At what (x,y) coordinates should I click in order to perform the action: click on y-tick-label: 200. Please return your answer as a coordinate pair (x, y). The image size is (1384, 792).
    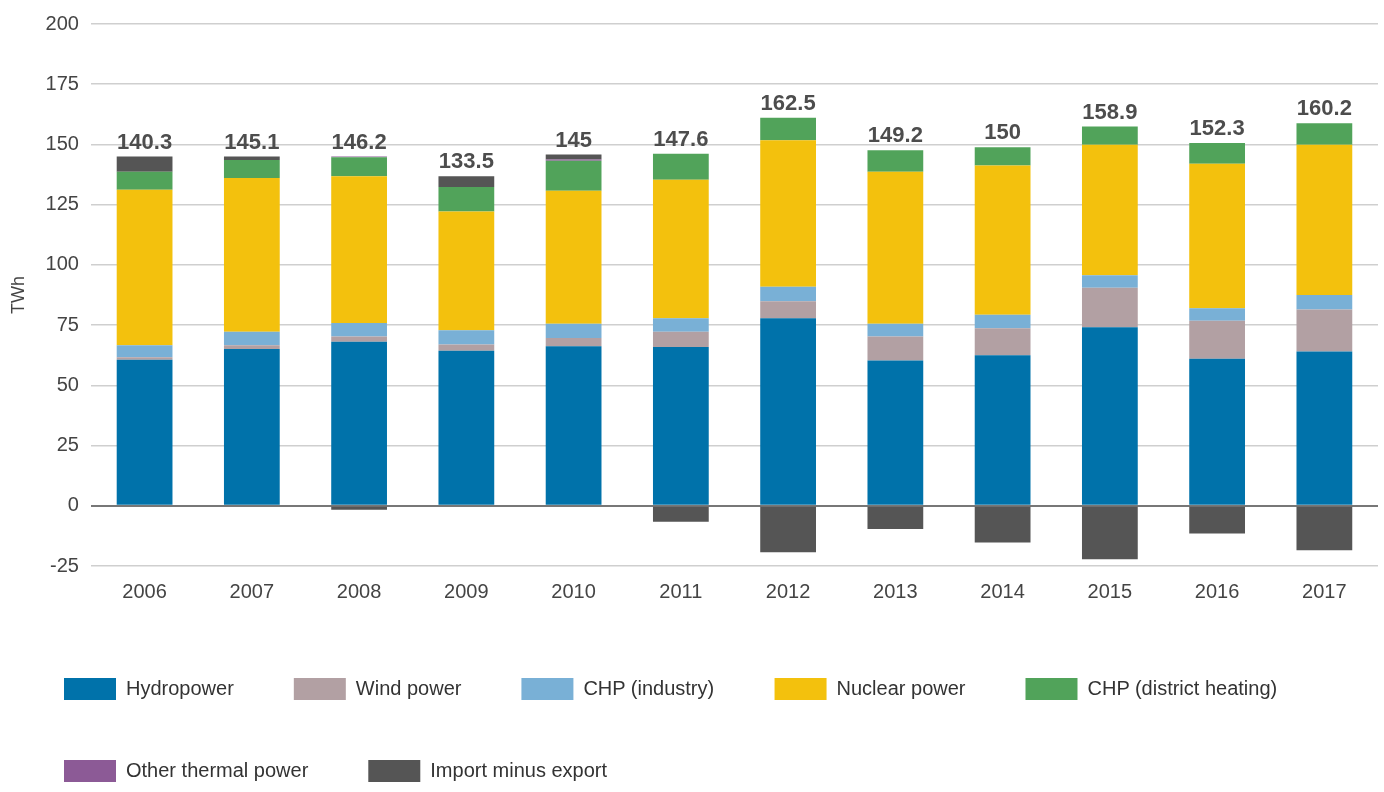
    Looking at the image, I should click on (62, 22).